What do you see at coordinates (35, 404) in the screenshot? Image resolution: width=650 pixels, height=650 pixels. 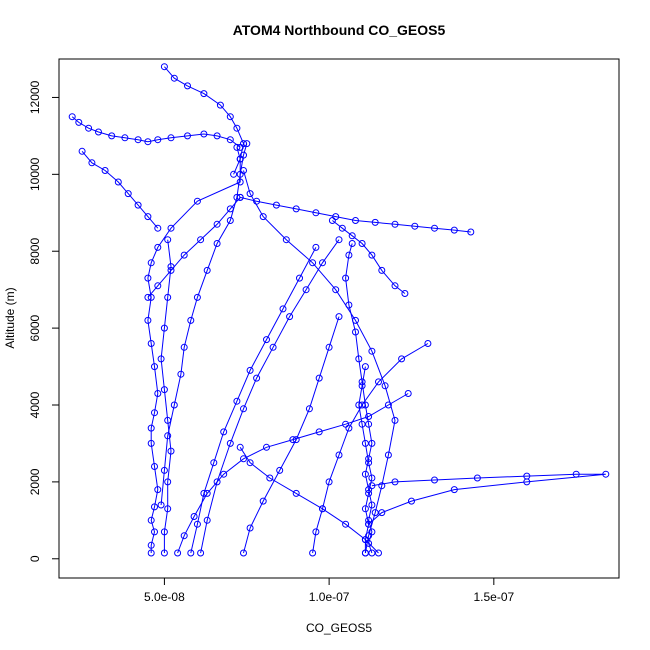 I see `y-tick-label: 4000` at bounding box center [35, 404].